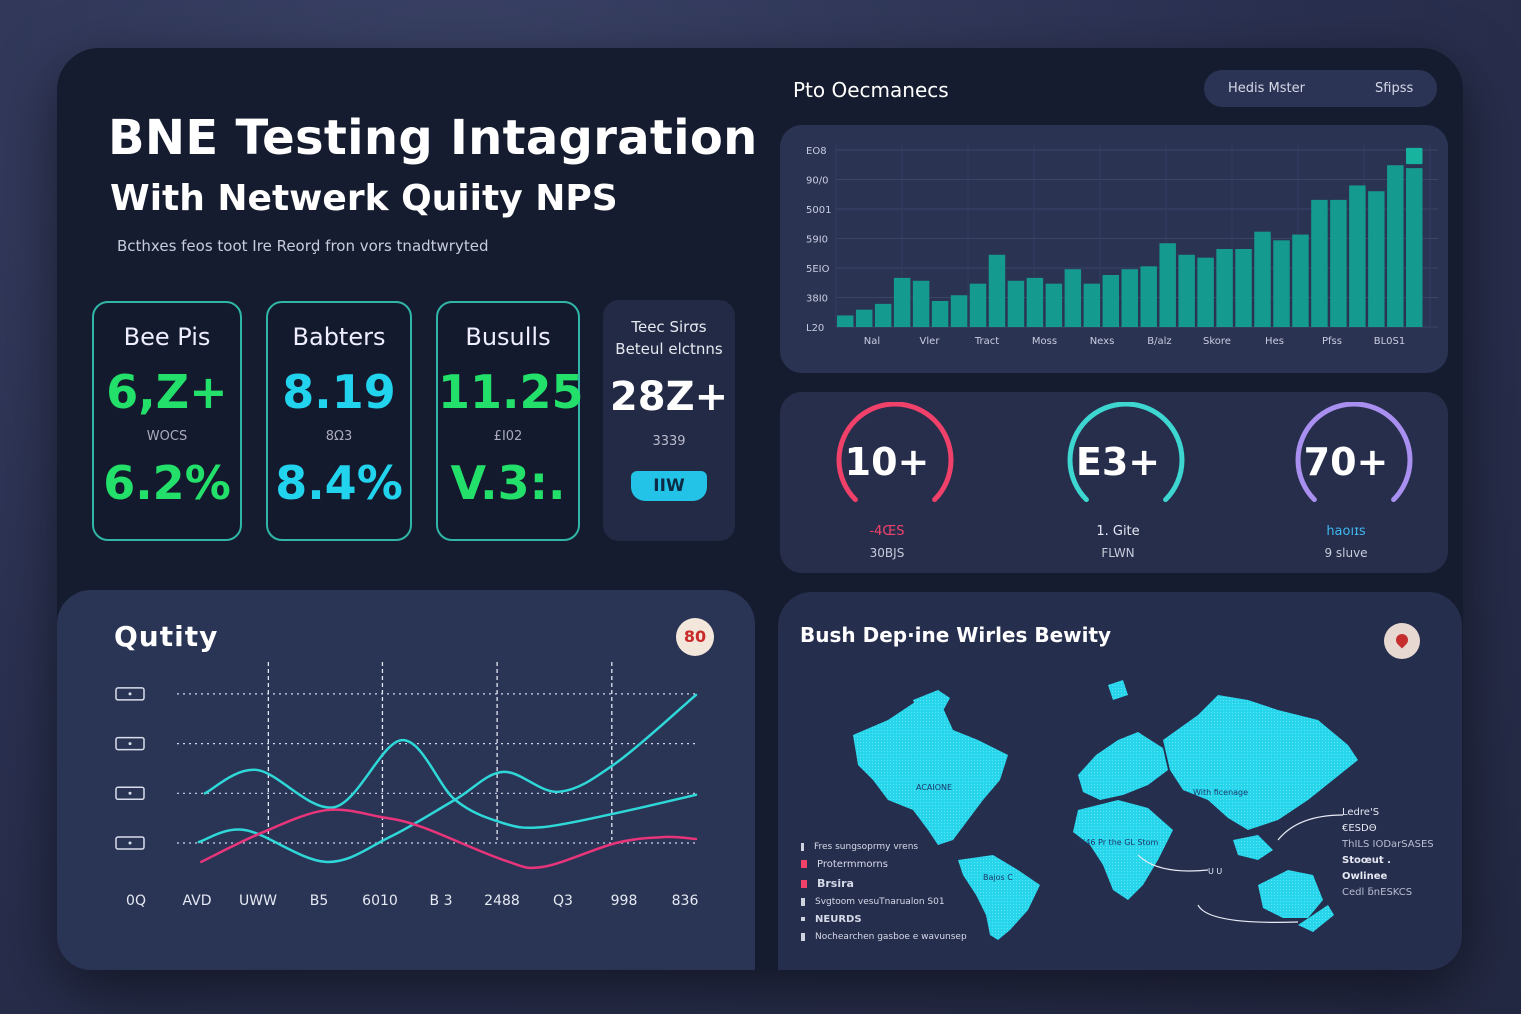  What do you see at coordinates (364, 198) in the screenshot?
I see `page-subtitle: With Netwerk Quiity NPS` at bounding box center [364, 198].